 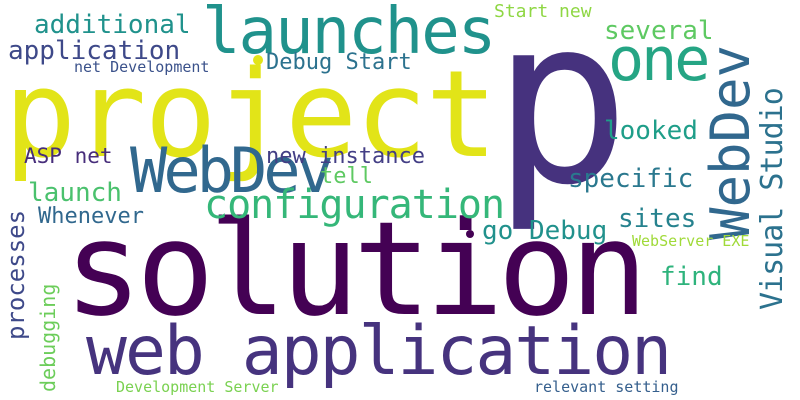 I want to click on dot-yellow, so click(x=258, y=60).